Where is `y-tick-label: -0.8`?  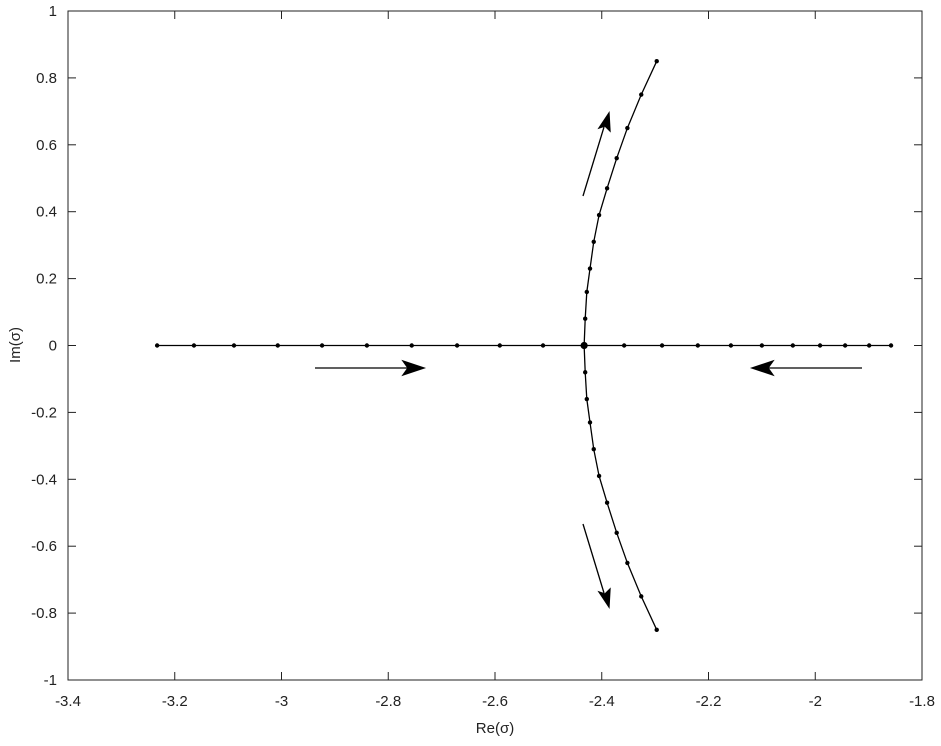 y-tick-label: -0.8 is located at coordinates (44, 613).